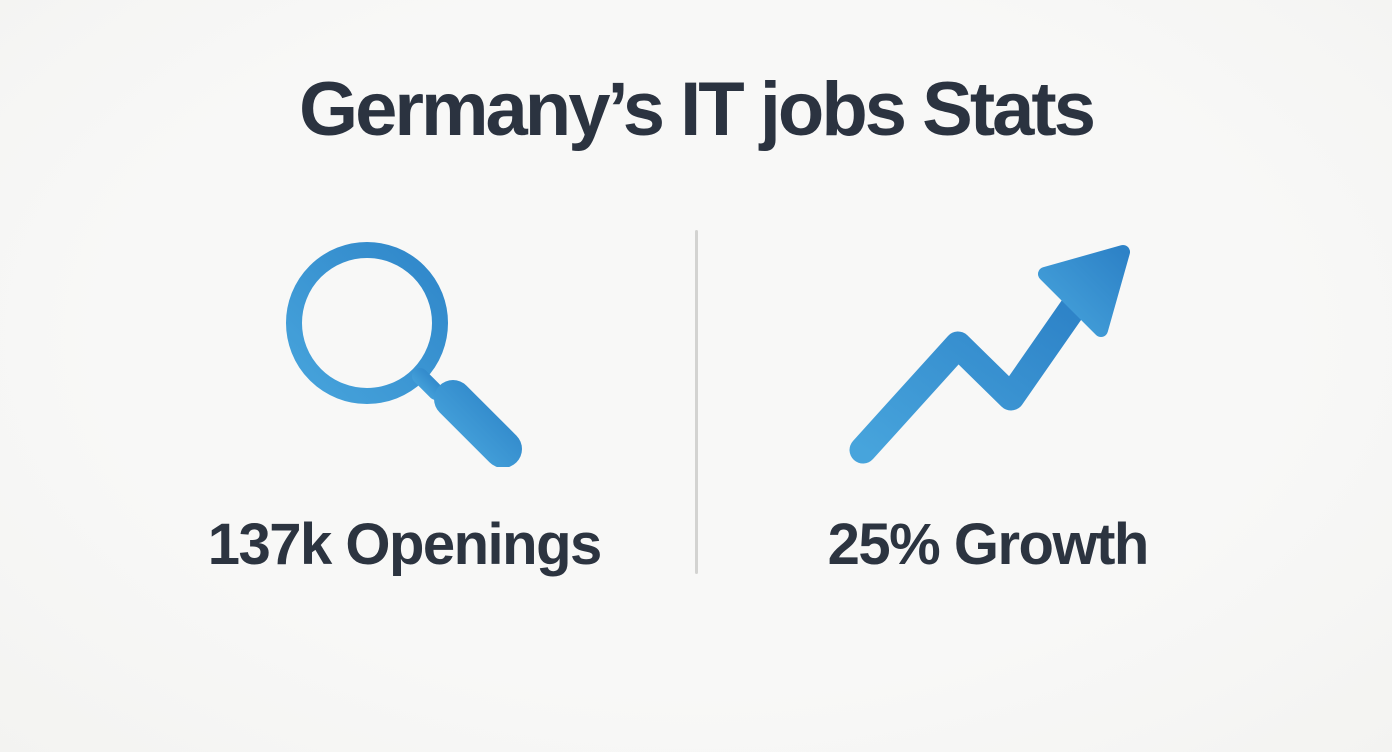 This screenshot has width=1392, height=752. Describe the element at coordinates (405, 544) in the screenshot. I see `stat-label-openings: 137k Openings` at that location.